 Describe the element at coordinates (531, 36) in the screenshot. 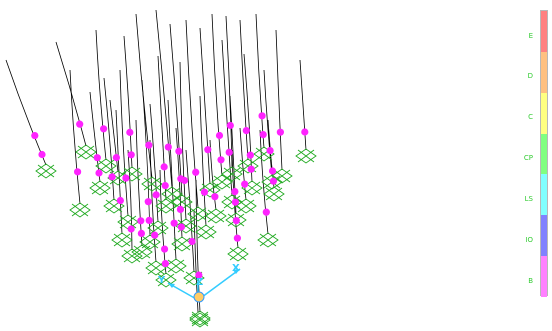

I see `legend-label-e: E` at that location.